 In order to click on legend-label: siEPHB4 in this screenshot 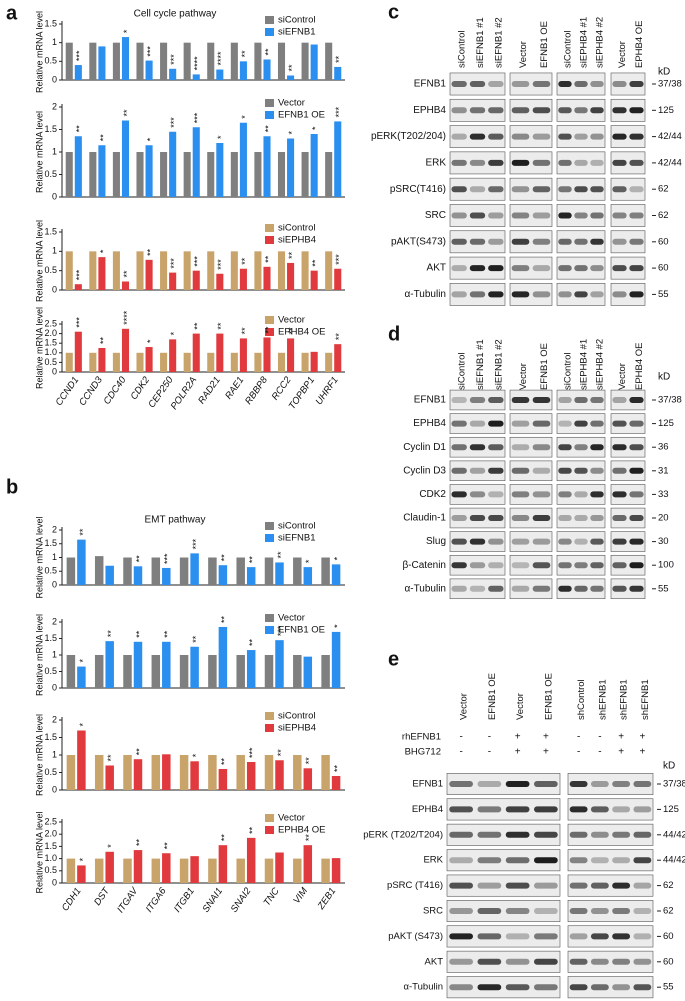, I will do `click(297, 728)`.